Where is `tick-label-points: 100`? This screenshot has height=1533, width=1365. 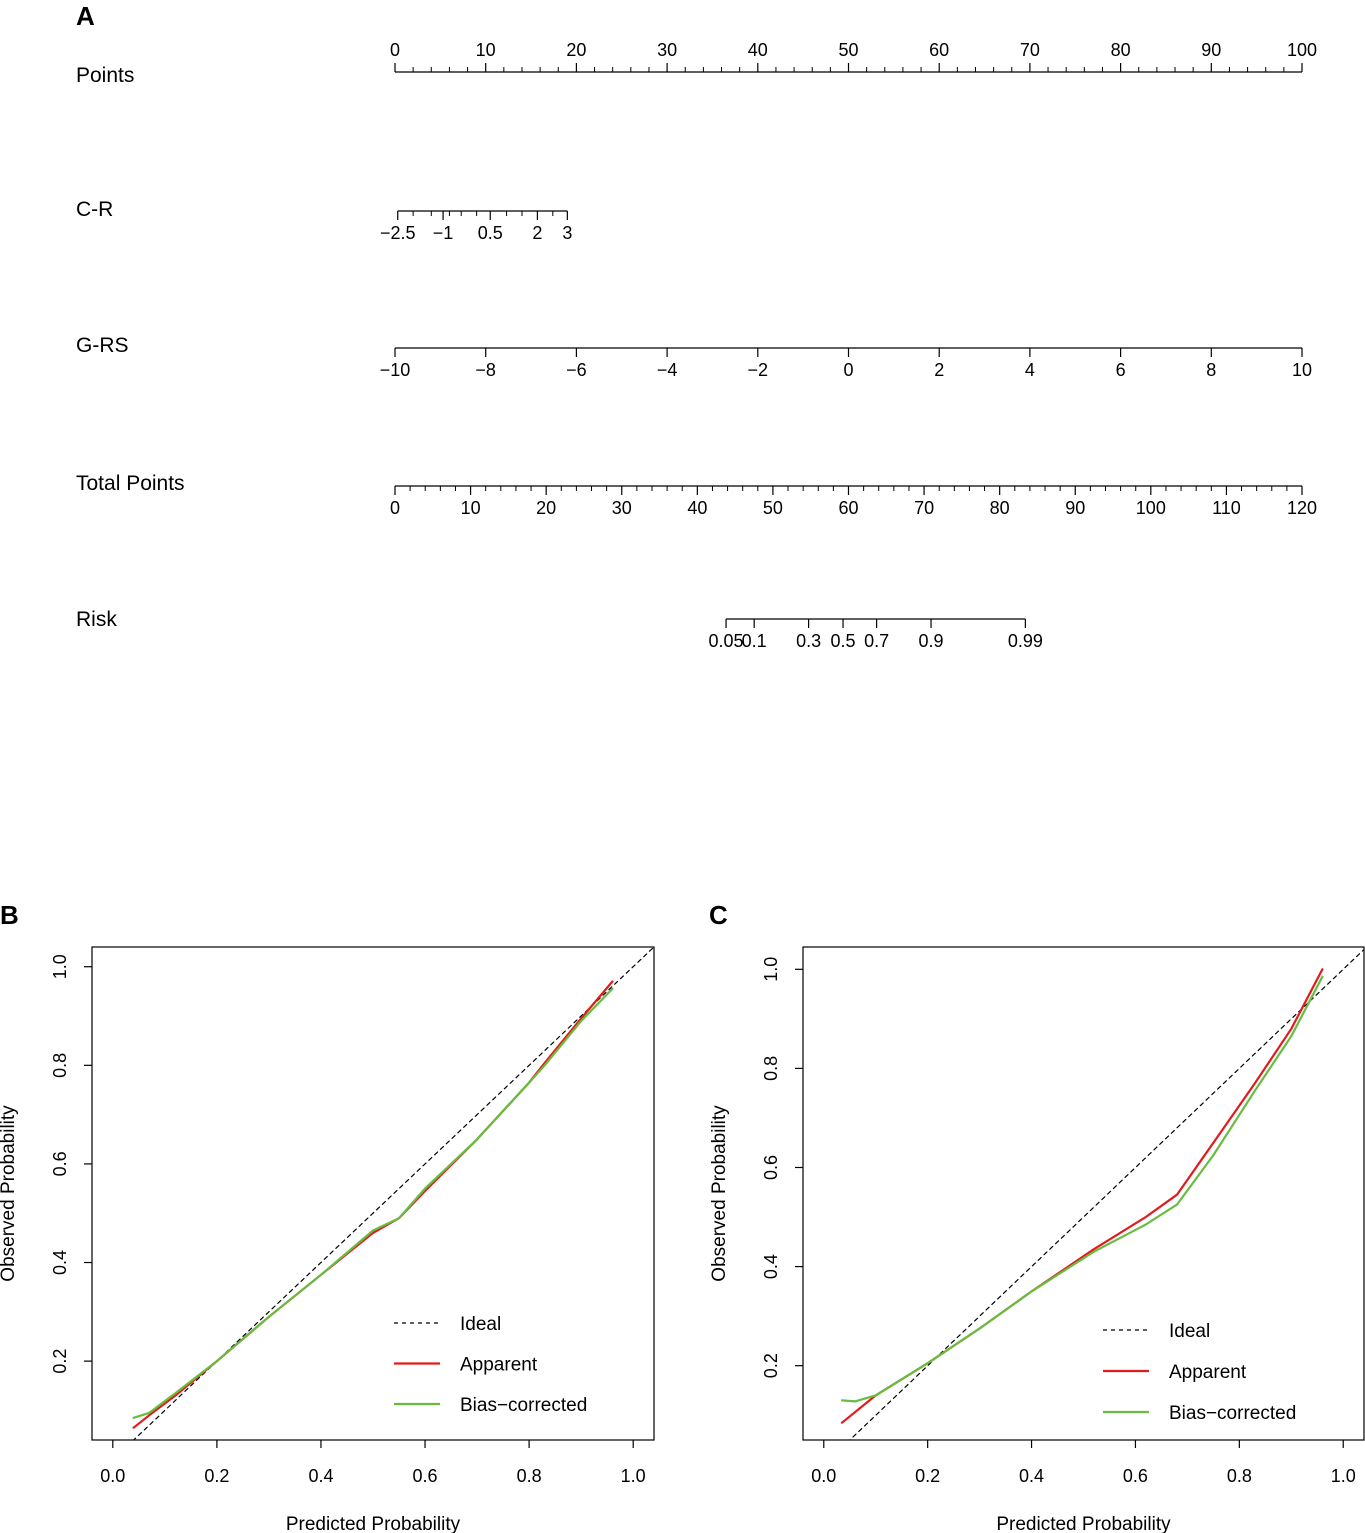 tick-label-points: 100 is located at coordinates (1302, 50).